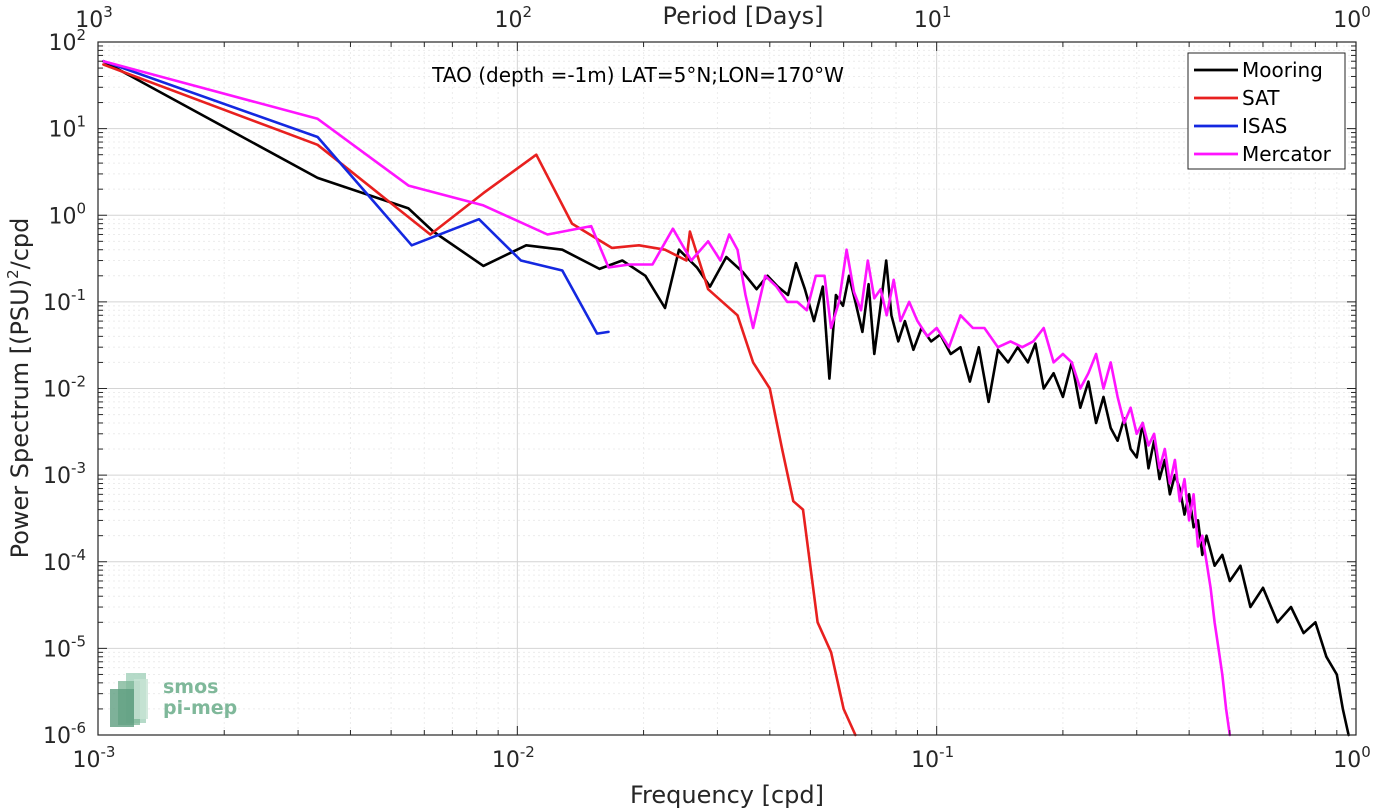 This screenshot has width=1377, height=809. Describe the element at coordinates (1352, 758) in the screenshot. I see `x-tick-label: 10⁰` at that location.